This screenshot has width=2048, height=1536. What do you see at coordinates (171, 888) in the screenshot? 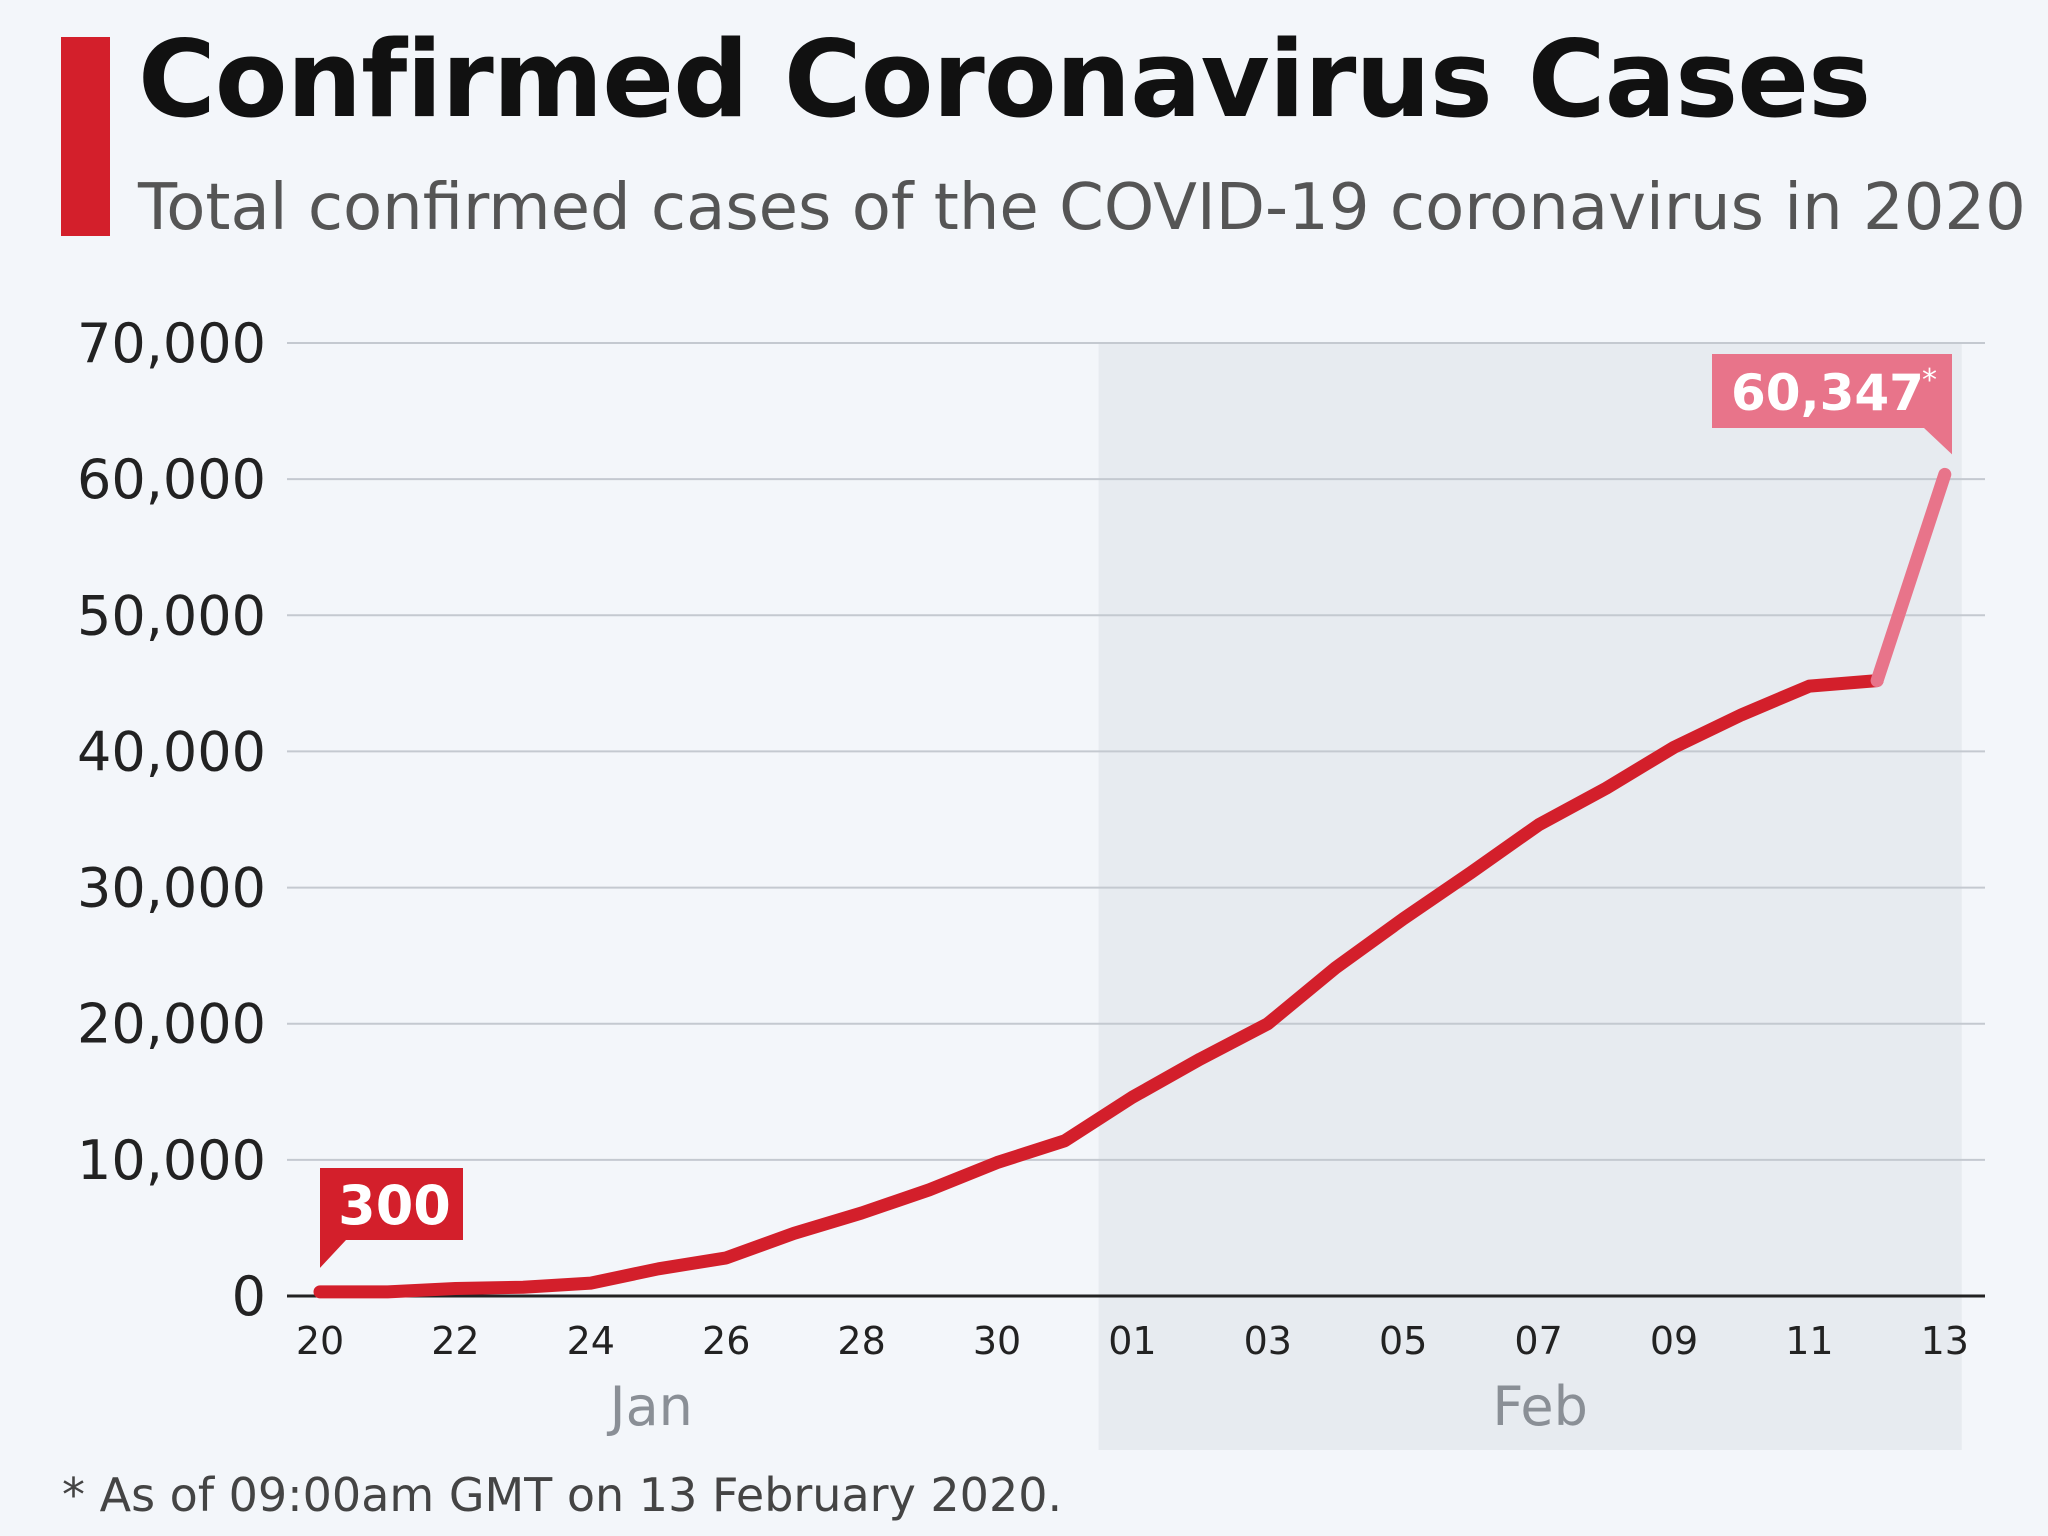
I see `y-tick-label: 30,000` at bounding box center [171, 888].